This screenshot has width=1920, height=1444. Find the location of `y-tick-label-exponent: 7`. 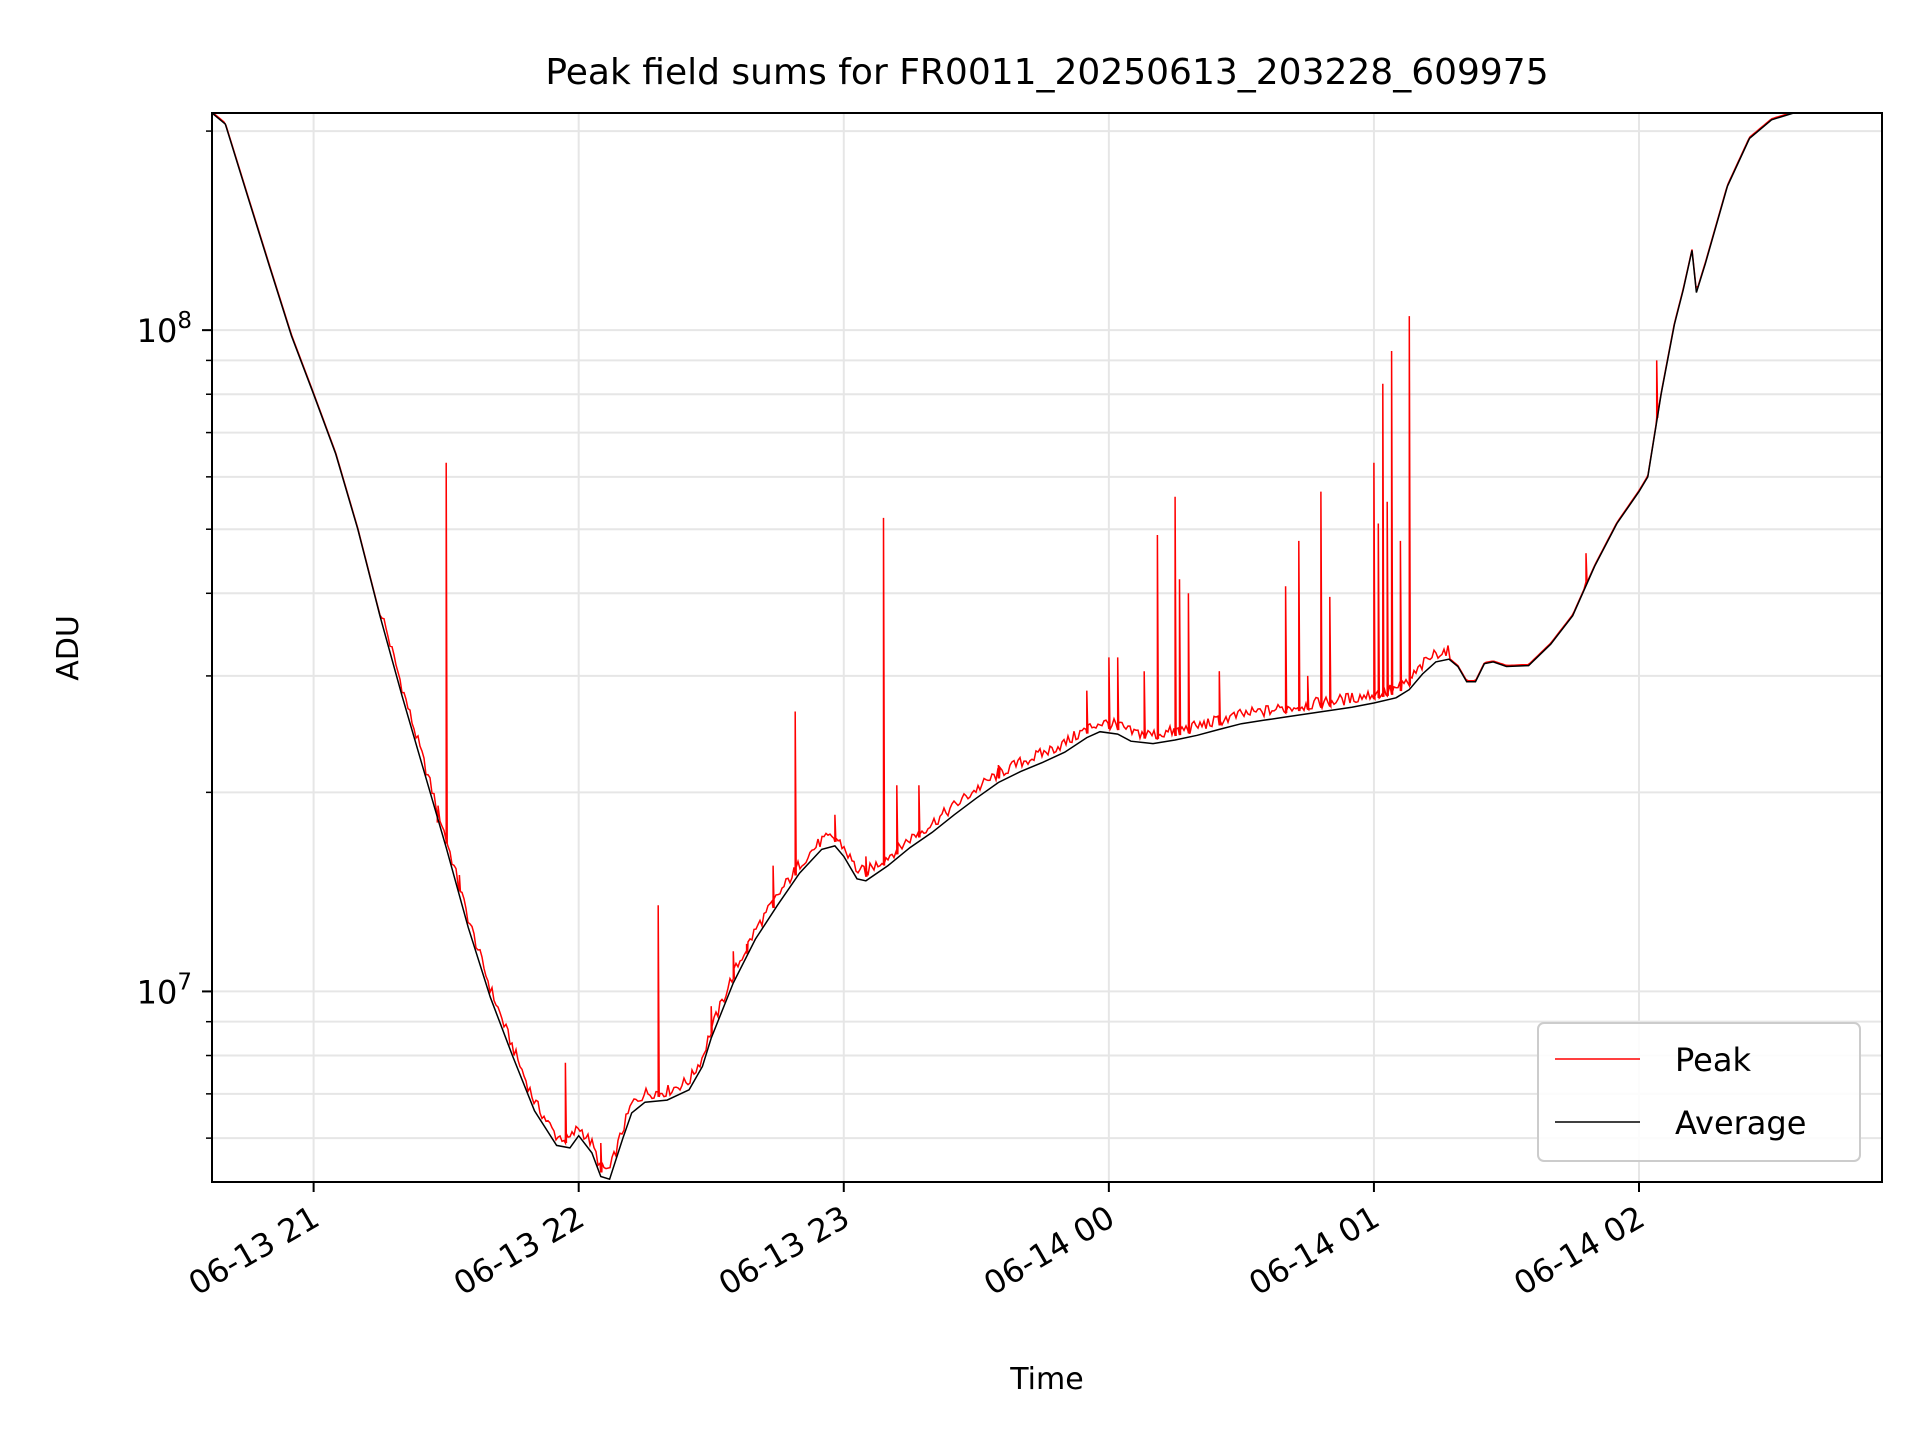

y-tick-label-exponent: 7 is located at coordinates (184, 982).